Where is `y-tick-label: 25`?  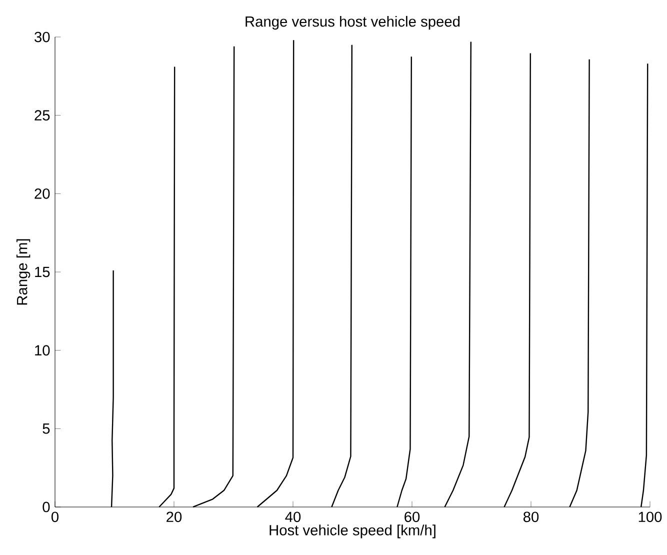 y-tick-label: 25 is located at coordinates (42, 115).